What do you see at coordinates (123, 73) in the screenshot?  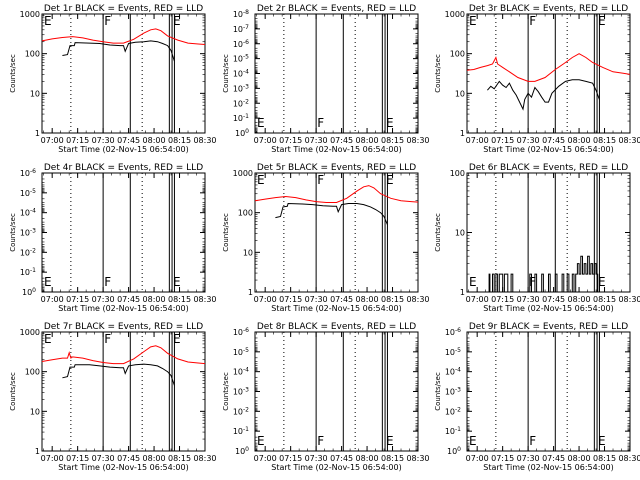 I see `plot-frame` at bounding box center [123, 73].